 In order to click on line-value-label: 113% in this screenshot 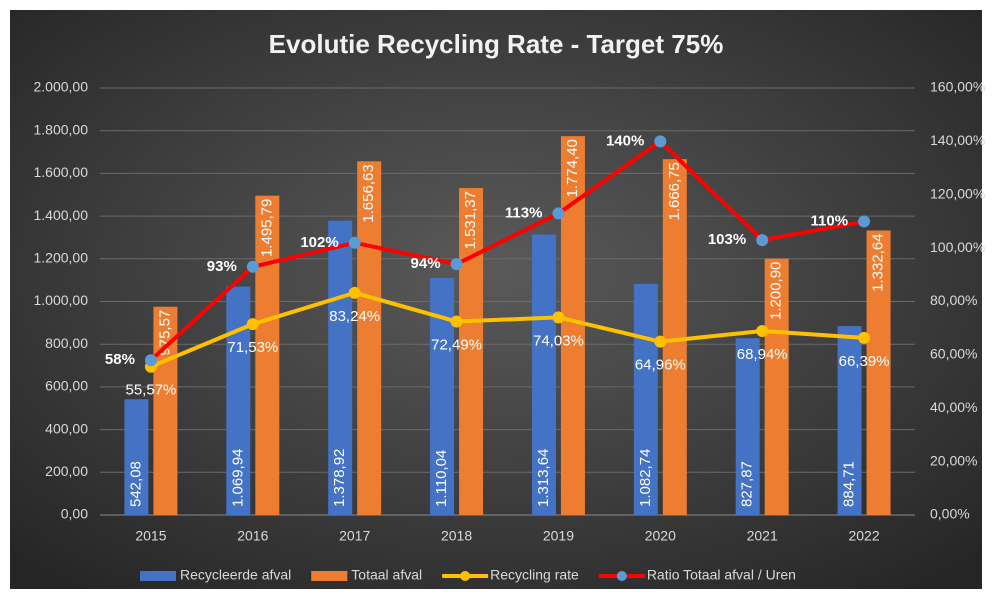, I will do `click(524, 212)`.